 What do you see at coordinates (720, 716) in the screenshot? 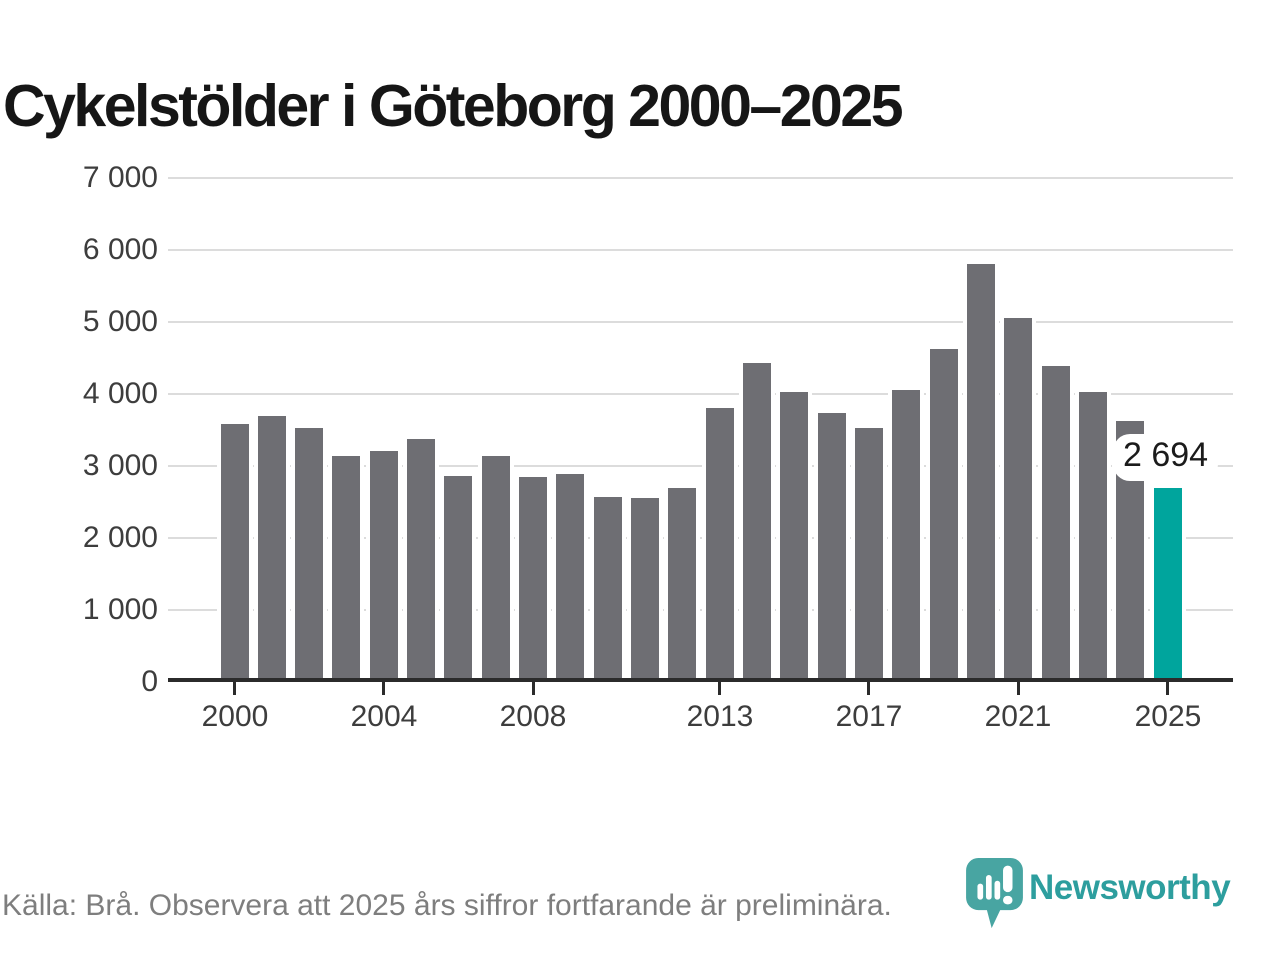
I see `x-axis-label-2013: 2013` at bounding box center [720, 716].